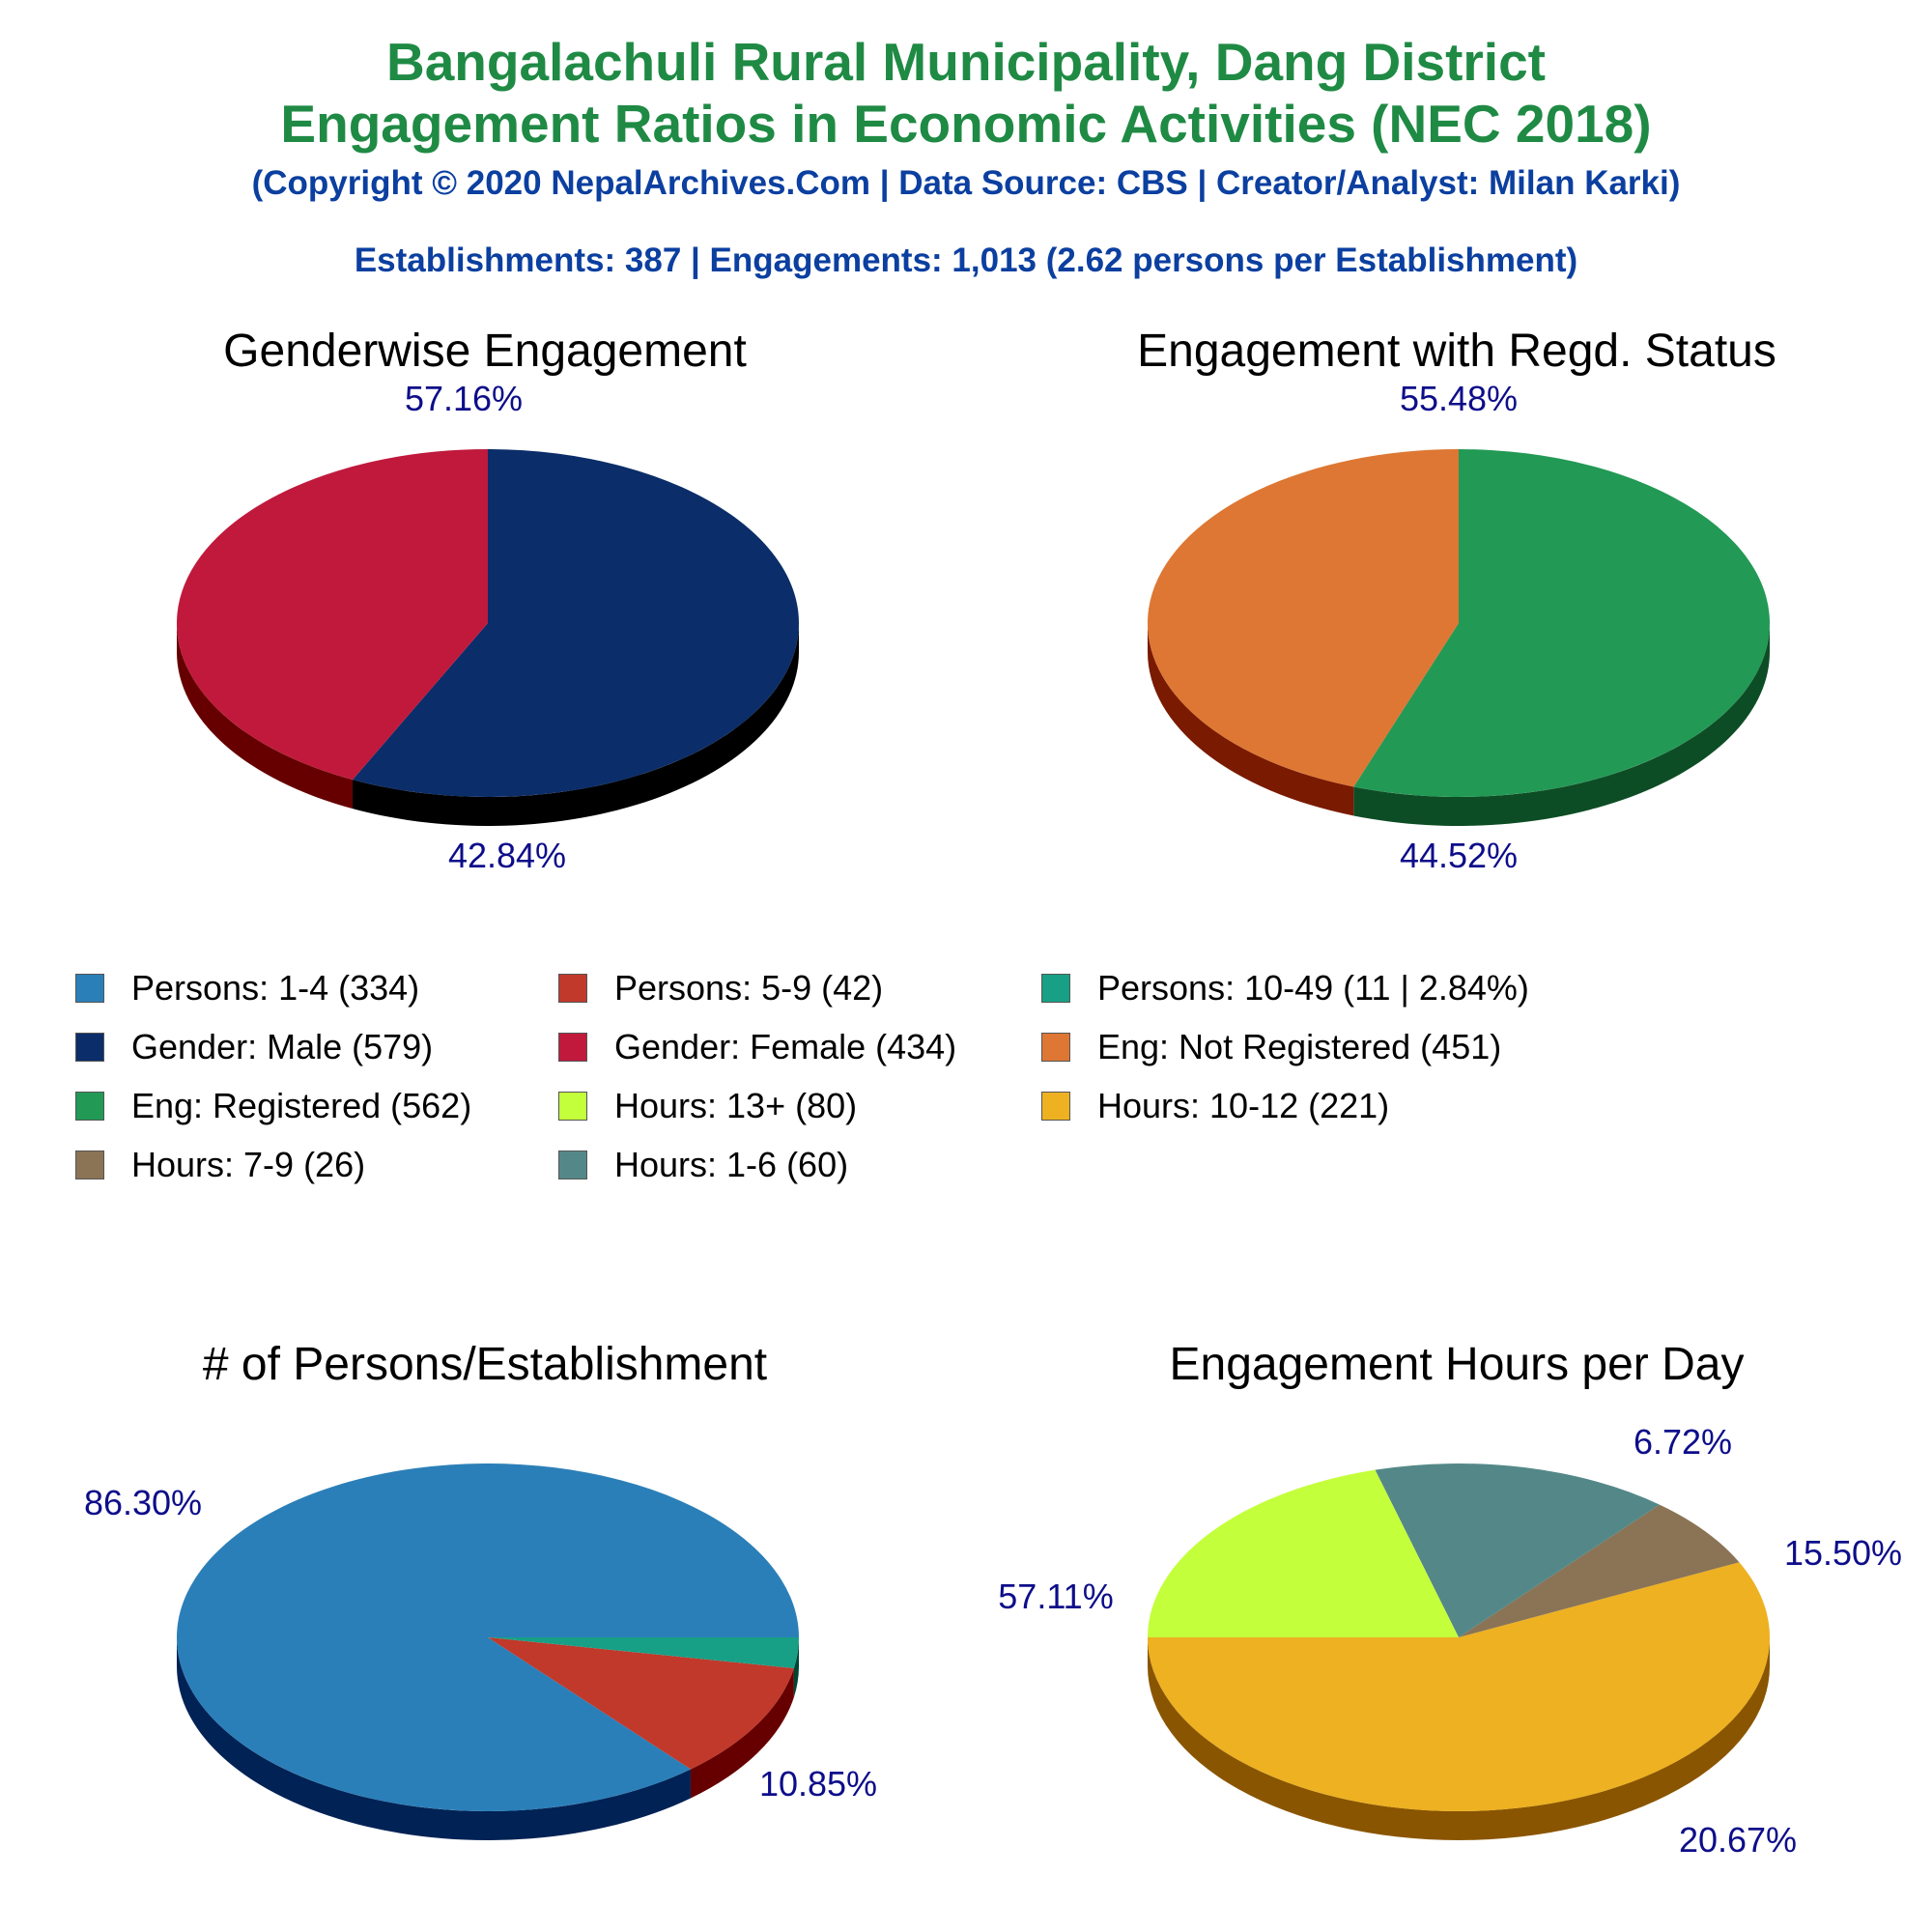  What do you see at coordinates (1459, 855) in the screenshot?
I see `pie-percent-label: 44.52%` at bounding box center [1459, 855].